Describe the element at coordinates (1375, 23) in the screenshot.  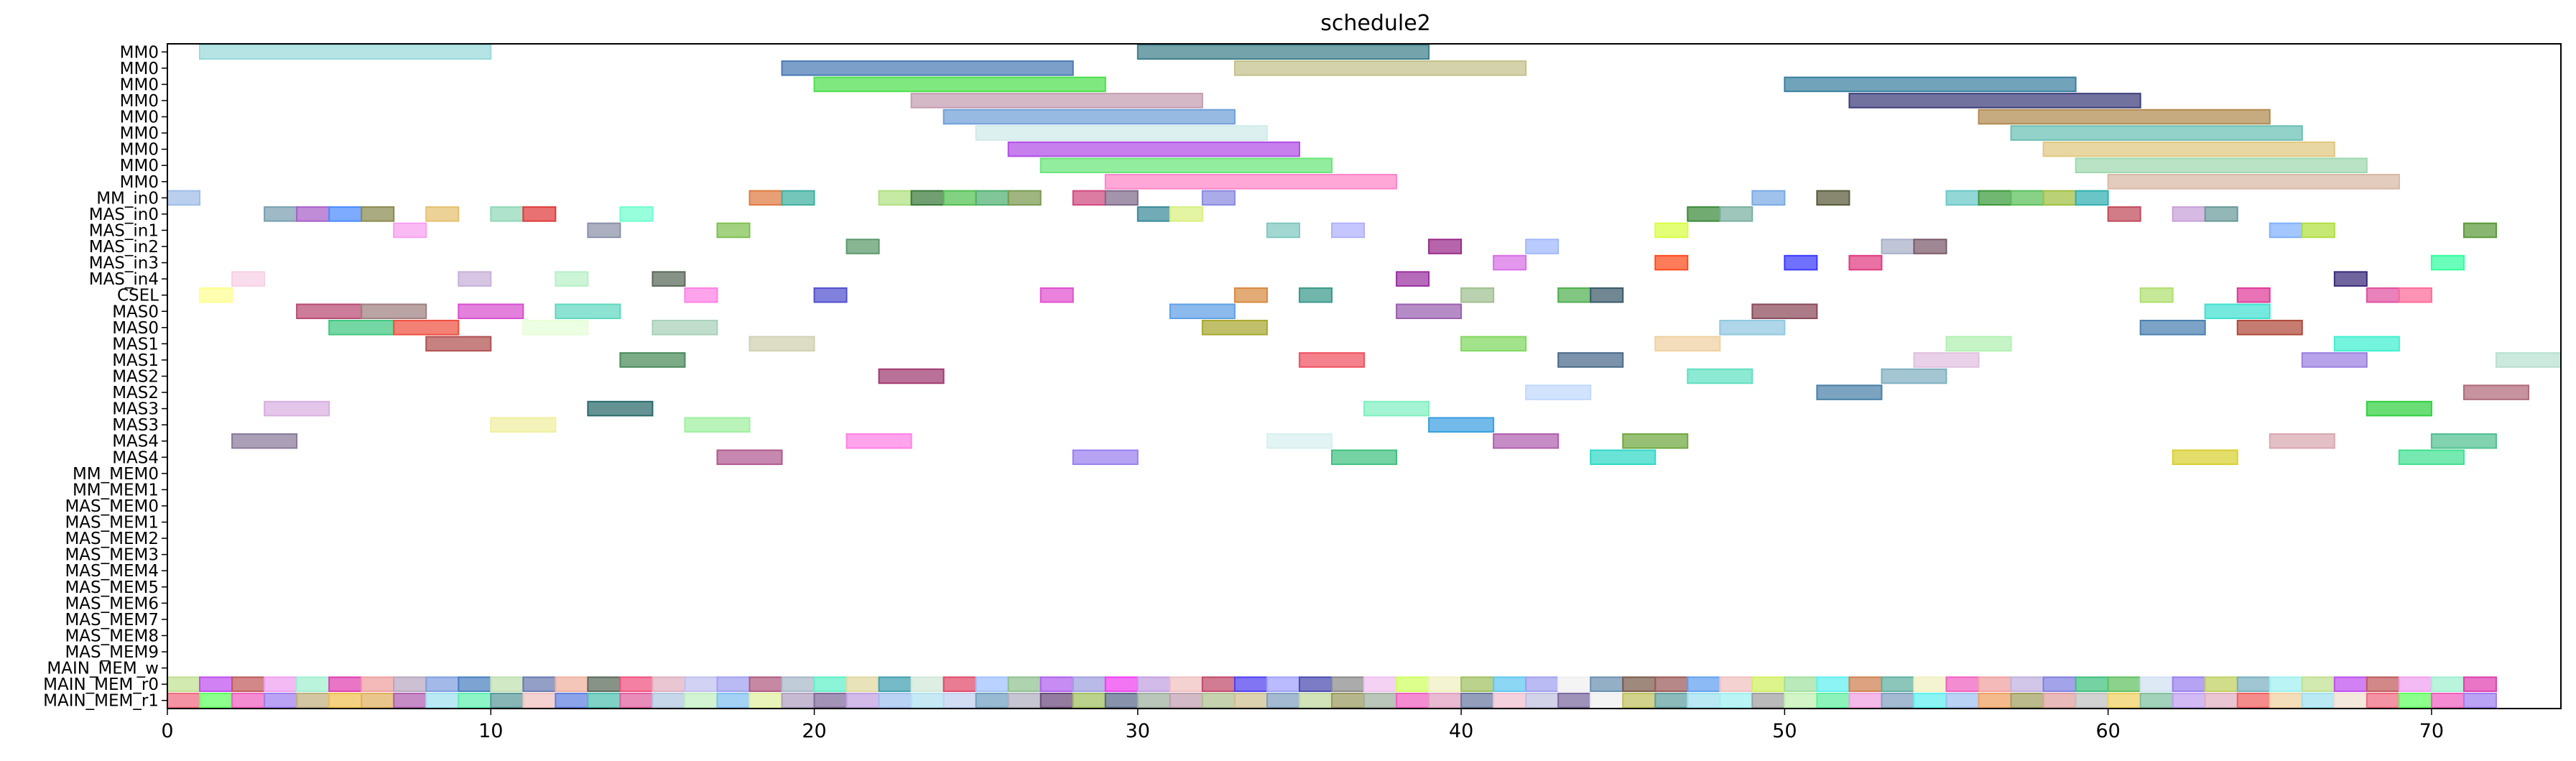
I see `chart-title: schedule2` at that location.